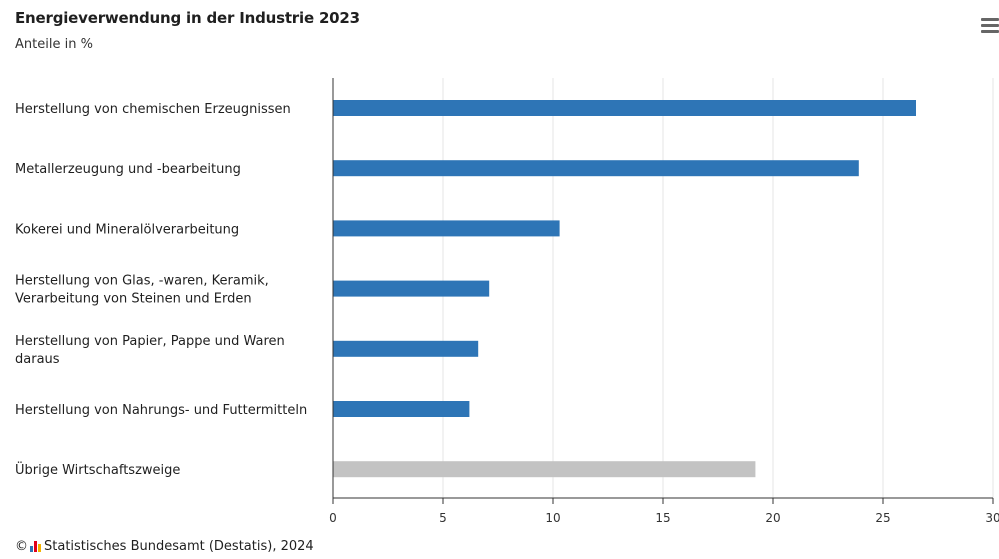 This screenshot has width=999, height=559. Describe the element at coordinates (992, 518) in the screenshot. I see `x-tick-label: 30` at that location.